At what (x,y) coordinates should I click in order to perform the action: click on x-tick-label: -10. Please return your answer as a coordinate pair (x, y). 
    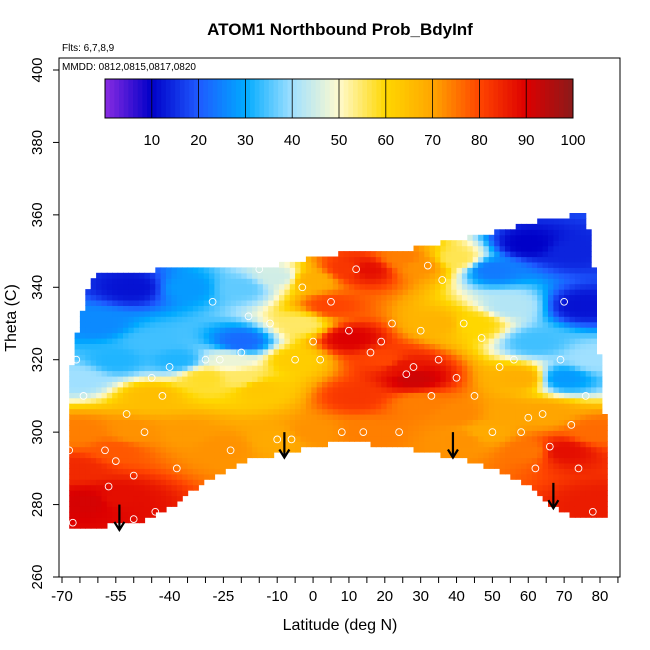
    Looking at the image, I should click on (277, 596).